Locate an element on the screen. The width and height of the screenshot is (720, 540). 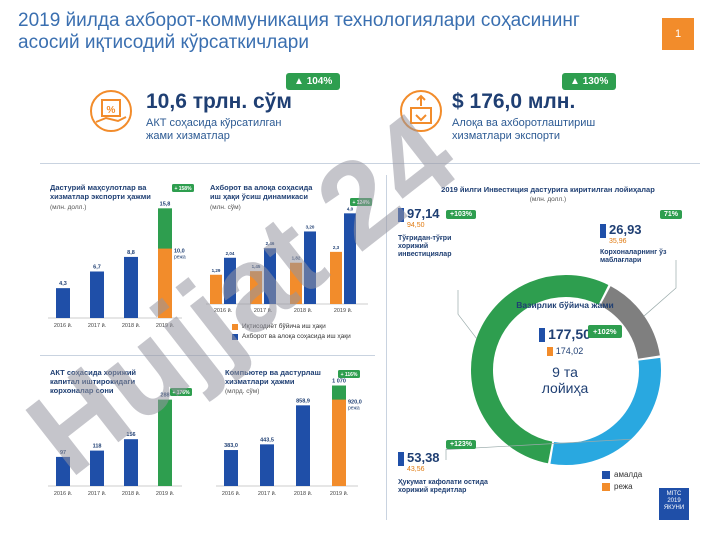
invest-own-fact-value: 26,93 is located at coordinates (625, 229).